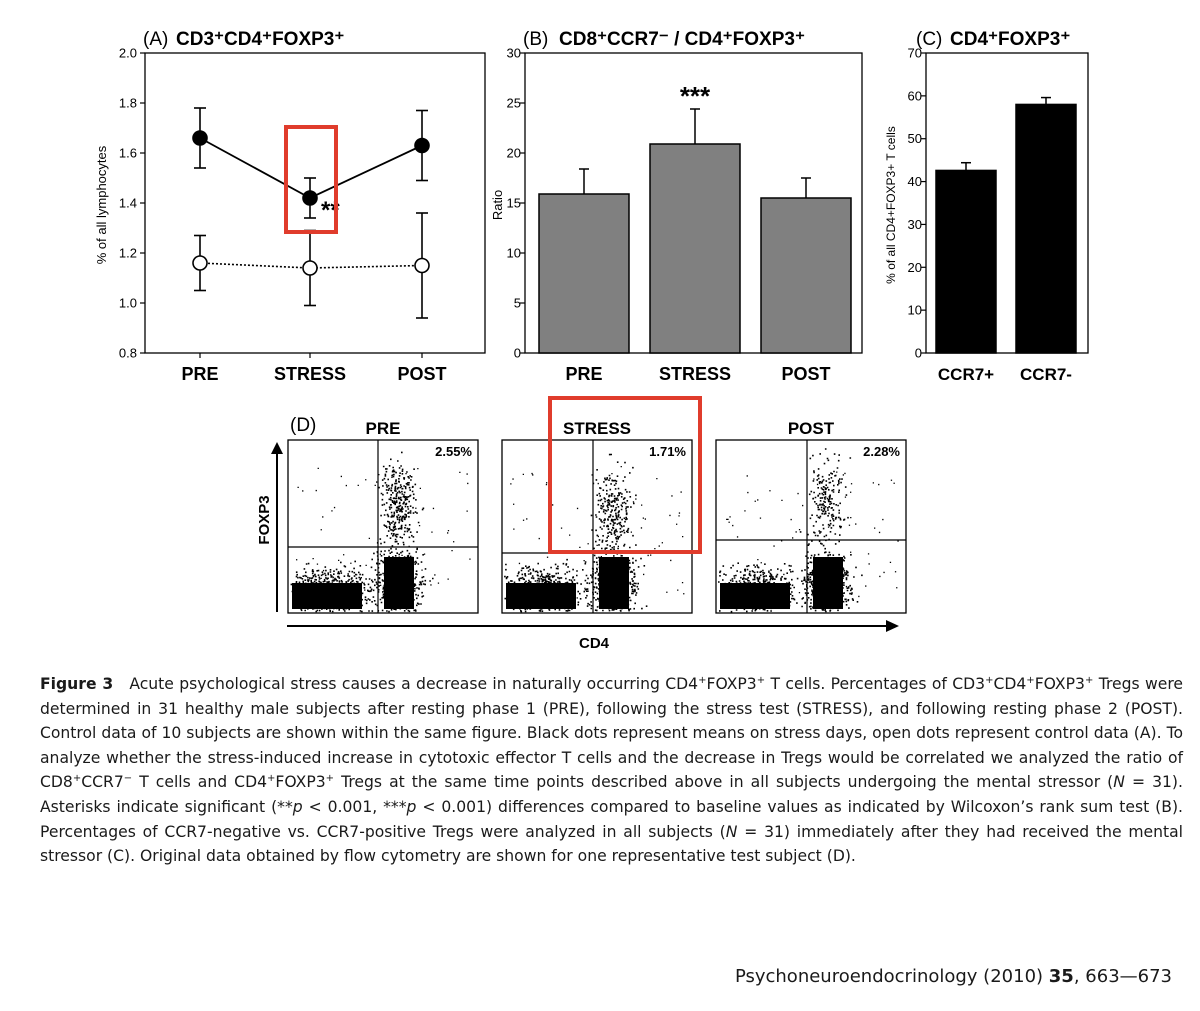 This screenshot has height=1011, width=1200. What do you see at coordinates (383, 516) in the screenshot?
I see `flow-plot-pre: PRE 2.55%` at bounding box center [383, 516].